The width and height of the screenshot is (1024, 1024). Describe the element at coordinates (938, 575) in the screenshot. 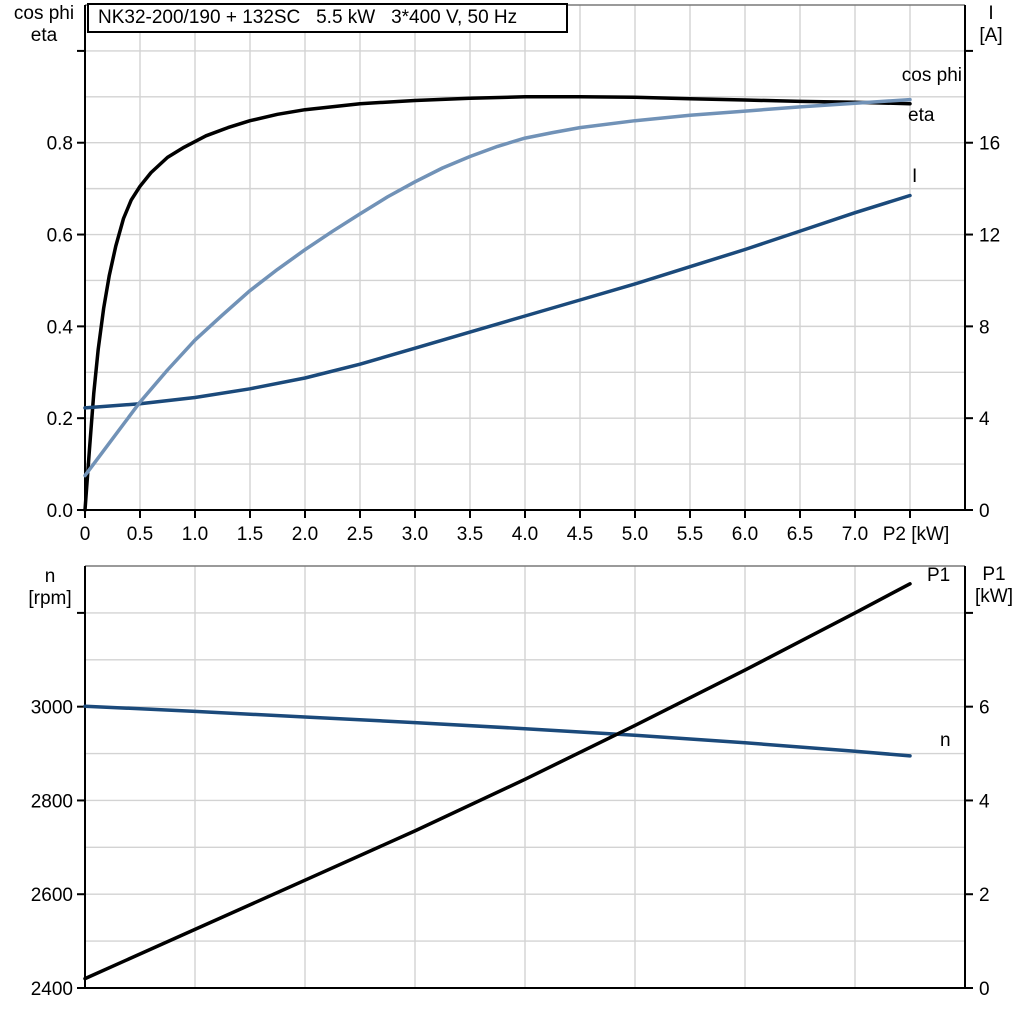

I see `curve-label-P1: P1` at that location.